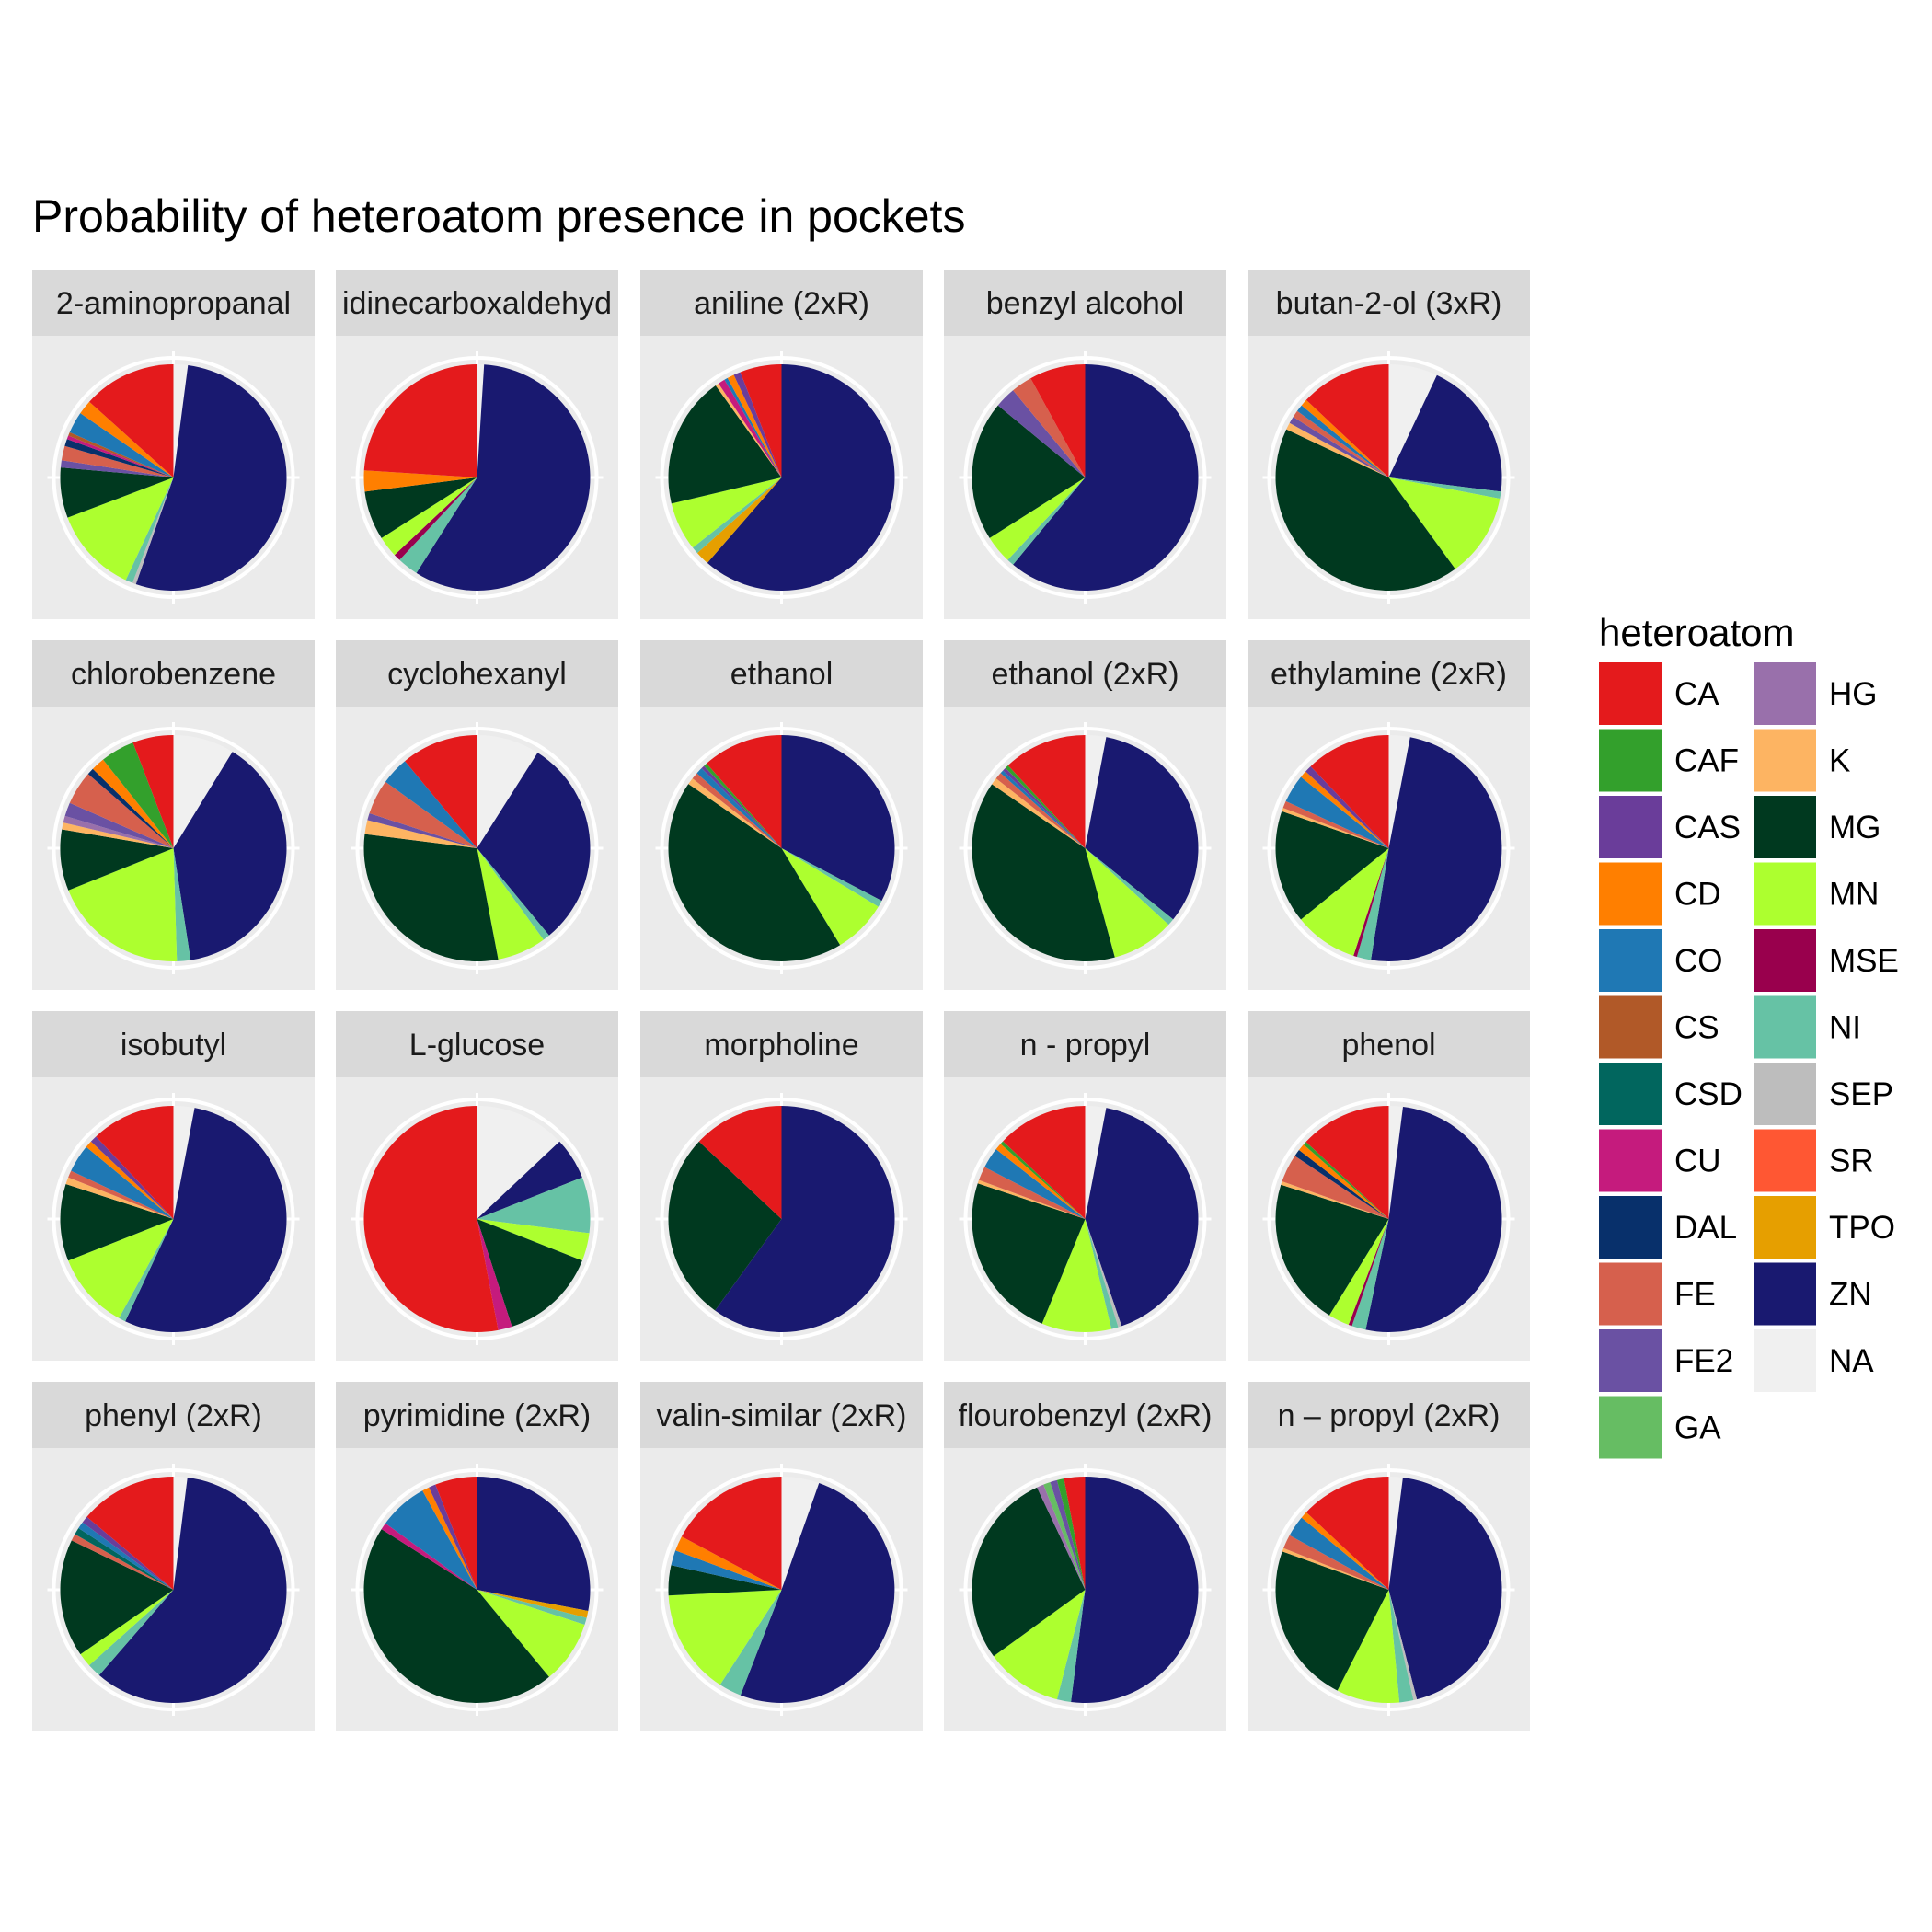  Describe the element at coordinates (1813, 1294) in the screenshot. I see `legend-item-zn: ZN` at that location.